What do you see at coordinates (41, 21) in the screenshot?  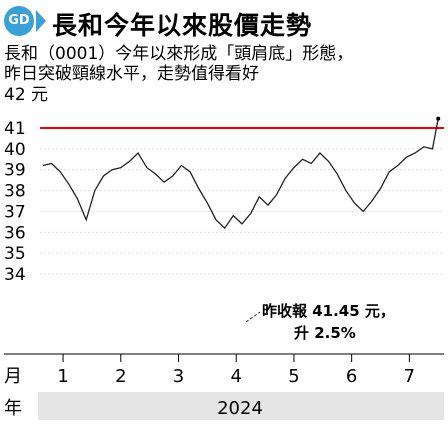 I see `arrow-icon` at bounding box center [41, 21].